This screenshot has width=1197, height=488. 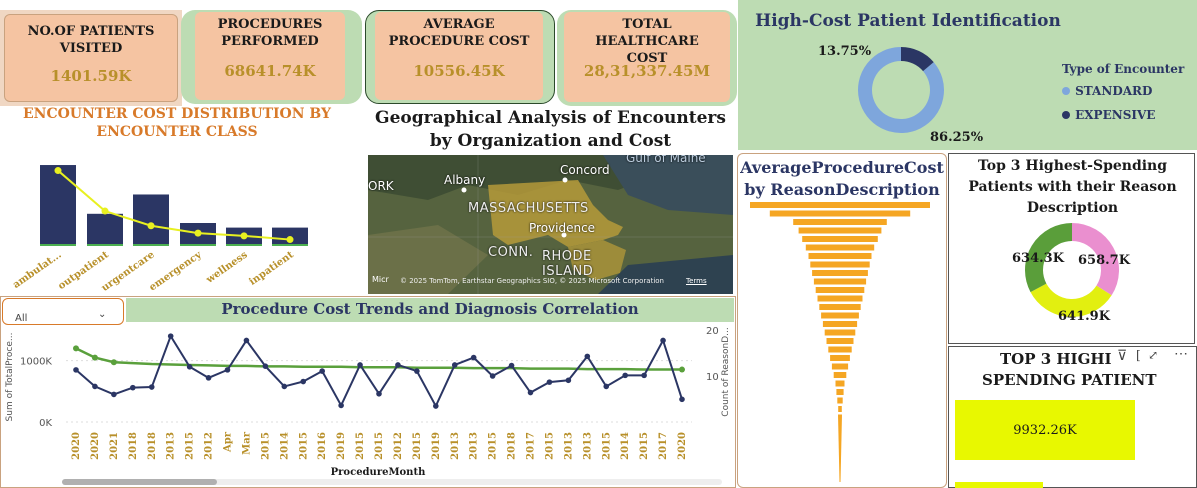 I want to click on bar-tail, so click(x=840, y=448).